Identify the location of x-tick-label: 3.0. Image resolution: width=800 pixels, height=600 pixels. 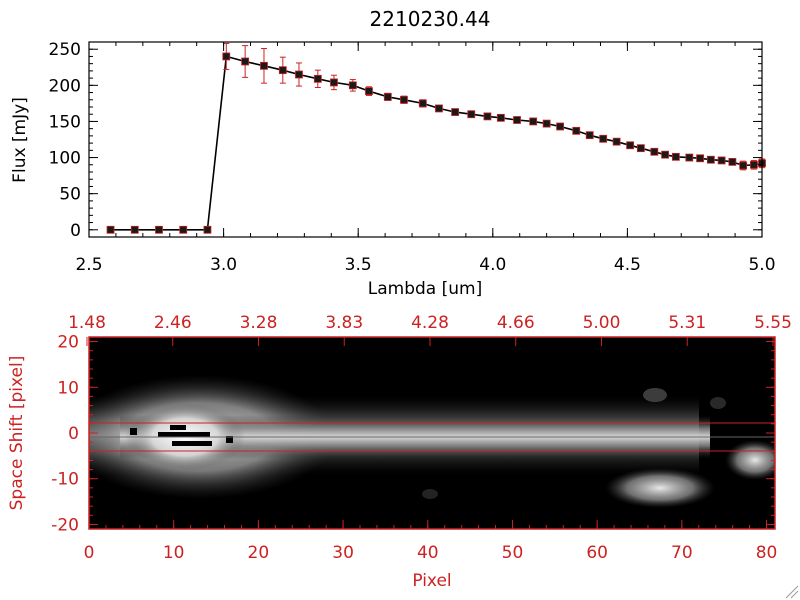
(223, 265).